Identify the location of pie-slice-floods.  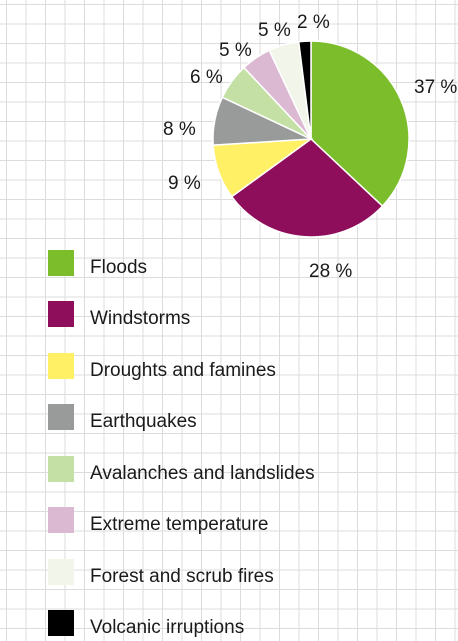
(360, 124).